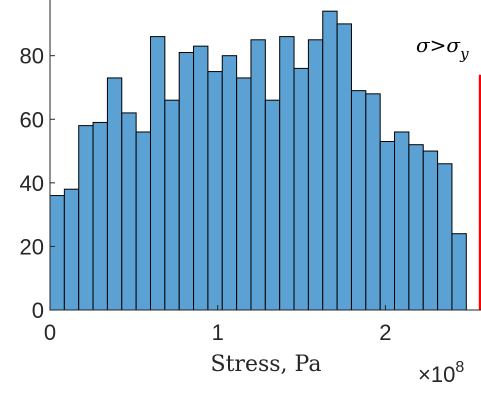 The width and height of the screenshot is (481, 394). What do you see at coordinates (459, 367) in the screenshot?
I see `x-exponent-power: 8` at bounding box center [459, 367].